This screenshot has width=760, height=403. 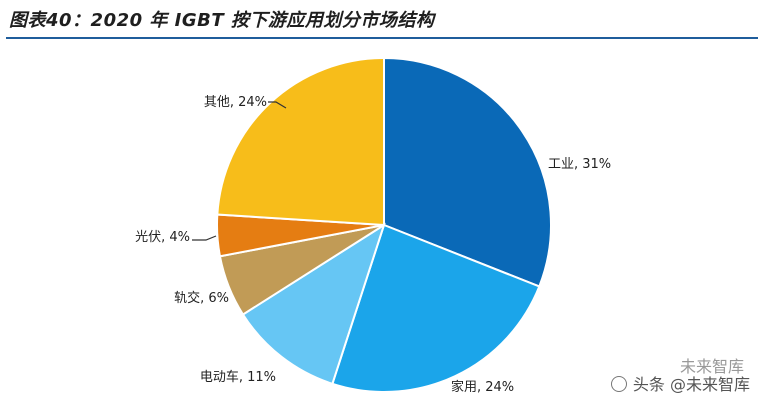 I want to click on watermark-logo-icon, so click(x=618, y=384).